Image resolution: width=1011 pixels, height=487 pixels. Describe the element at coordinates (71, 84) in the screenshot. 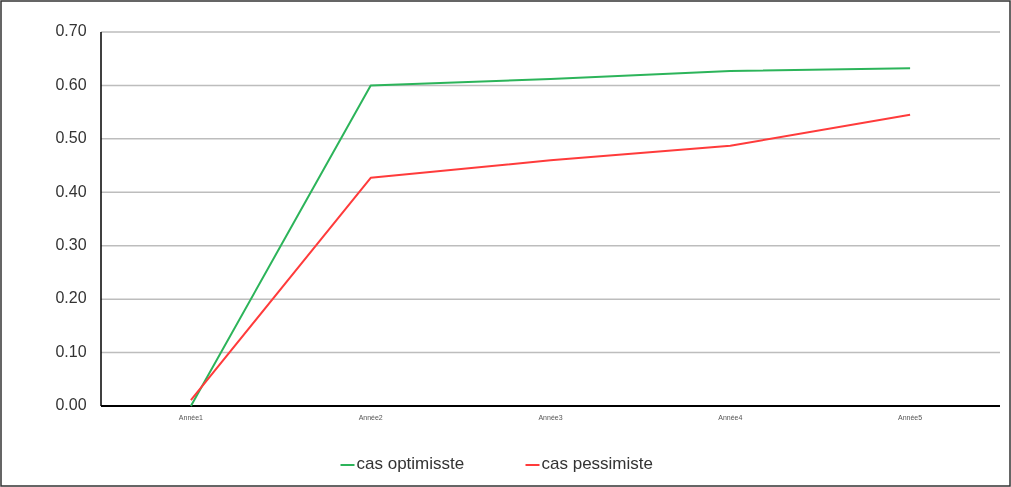

I see `y-tick-label: 0.60` at that location.